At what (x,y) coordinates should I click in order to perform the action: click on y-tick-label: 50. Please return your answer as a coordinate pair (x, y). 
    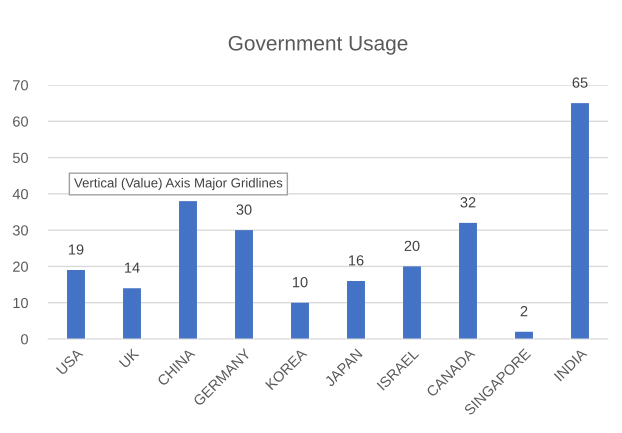
    Looking at the image, I should click on (20, 157).